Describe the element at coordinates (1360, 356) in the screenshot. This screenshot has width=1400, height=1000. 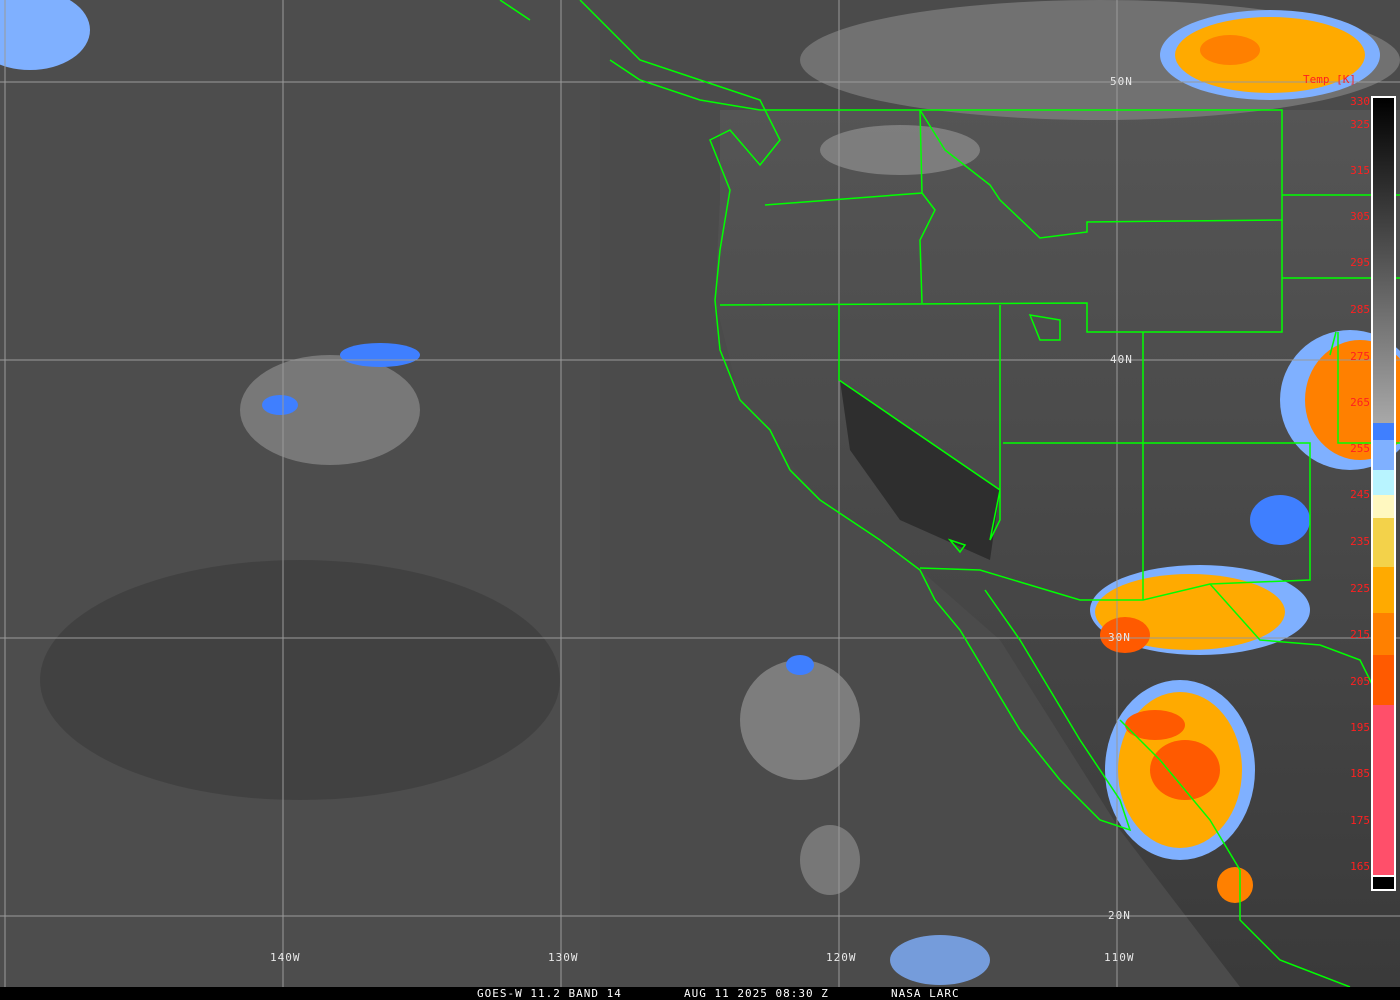
I see `colorbar-tick-label: 275` at that location.